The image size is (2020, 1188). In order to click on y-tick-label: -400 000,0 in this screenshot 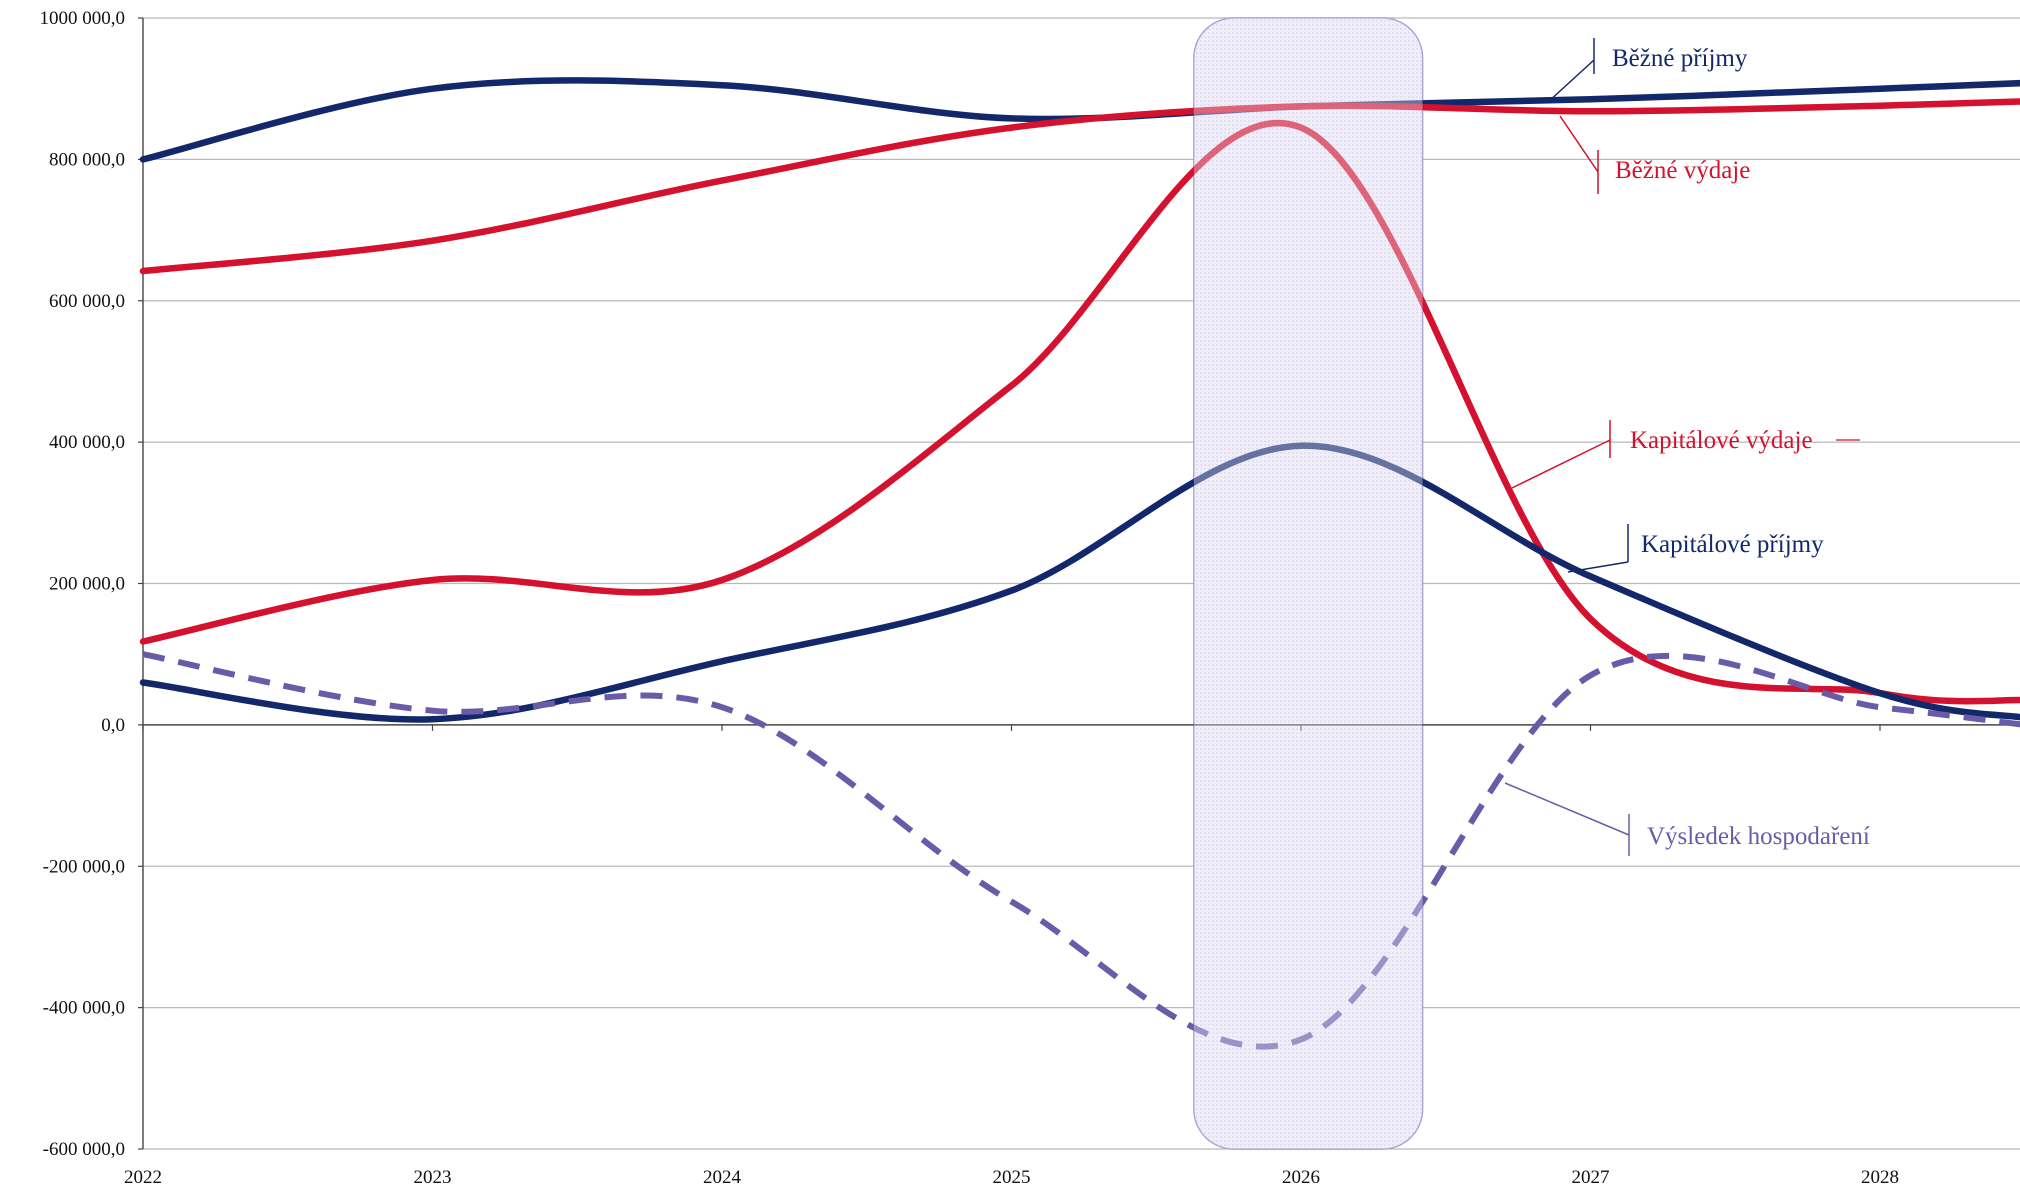, I will do `click(84, 1008)`.